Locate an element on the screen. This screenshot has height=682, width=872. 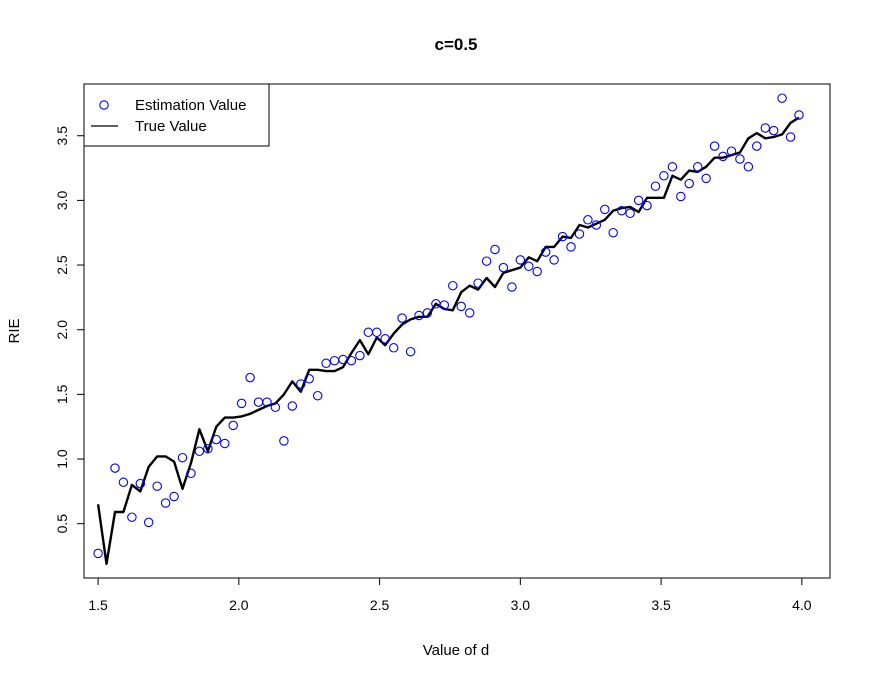
x-tick-label: 4.0 is located at coordinates (802, 605).